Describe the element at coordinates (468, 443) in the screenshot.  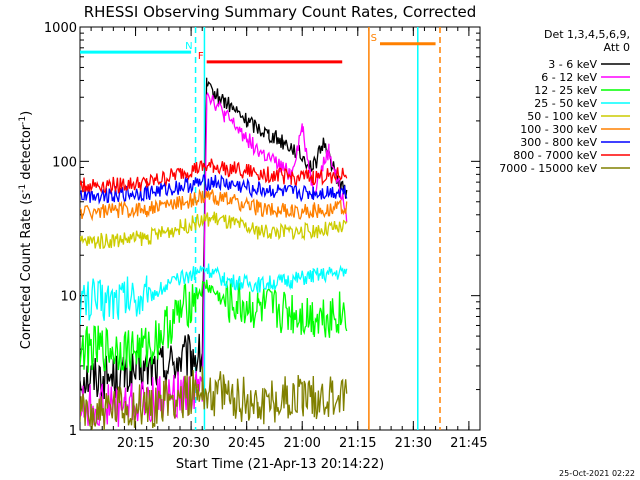
I see `x-tick-label: 21:45` at that location.